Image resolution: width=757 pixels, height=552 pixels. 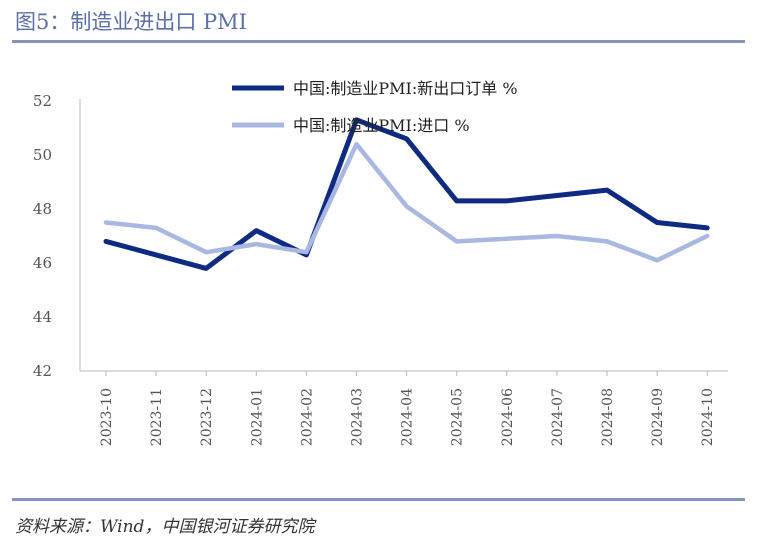 I want to click on x-tick-label: 2024-08, so click(x=608, y=417).